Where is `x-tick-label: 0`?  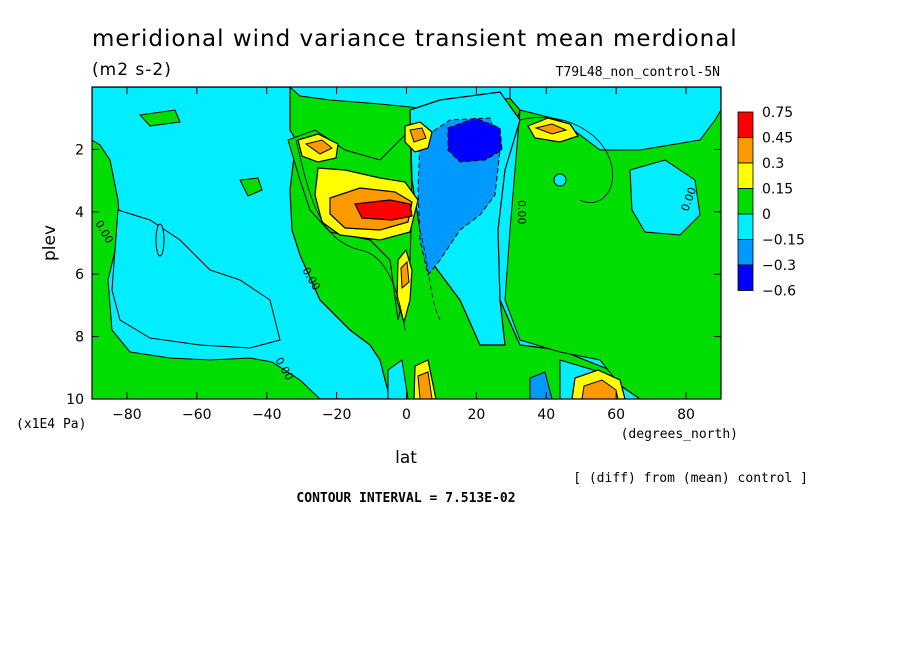 x-tick-label: 0 is located at coordinates (406, 415).